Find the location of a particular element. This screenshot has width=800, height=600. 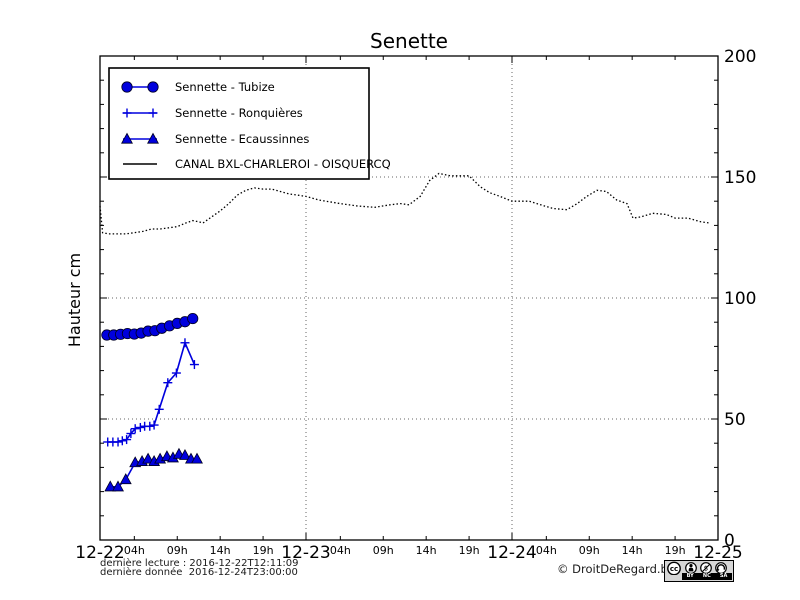

cc-license-badge: cc $ BY NC SA is located at coordinates (699, 571).